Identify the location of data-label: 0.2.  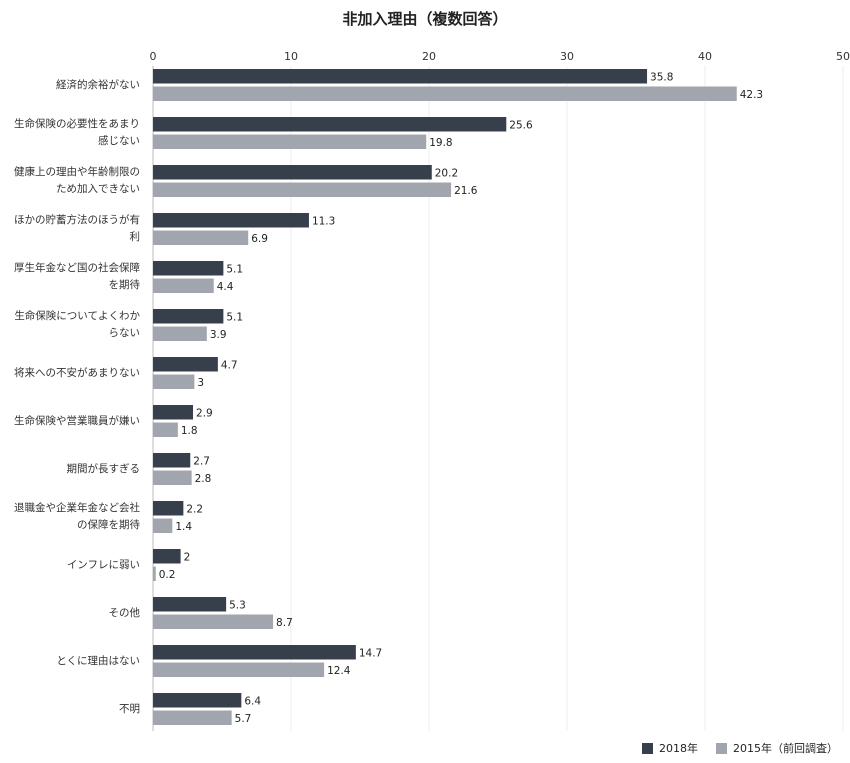
(167, 575).